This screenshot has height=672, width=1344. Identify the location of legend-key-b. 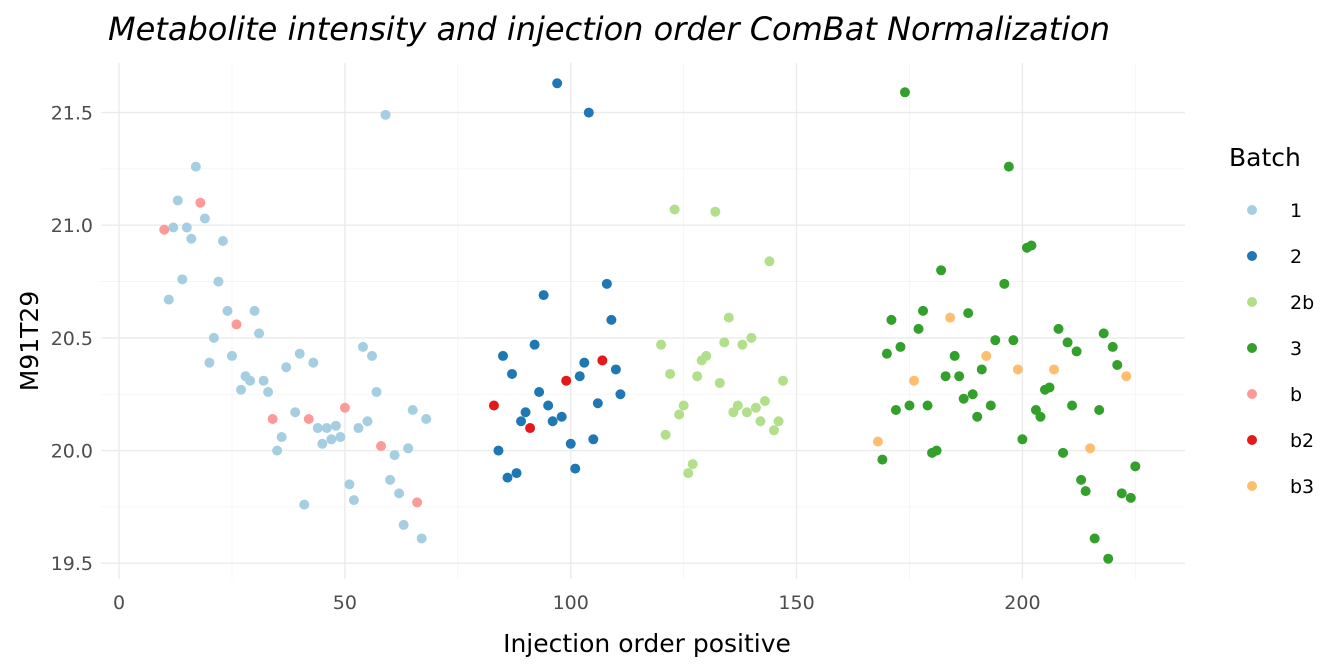
(1252, 394).